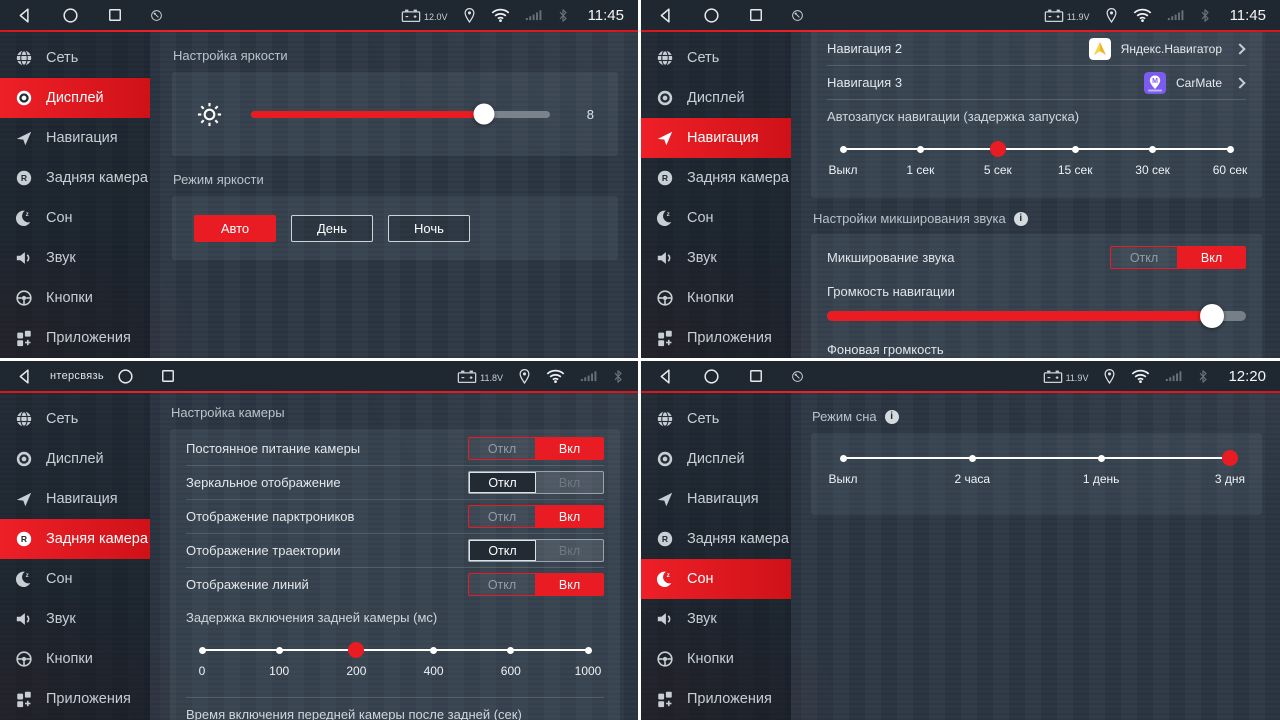 This screenshot has width=1280, height=720. Describe the element at coordinates (972, 466) in the screenshot. I see `slider-stop: 2 часа` at that location.